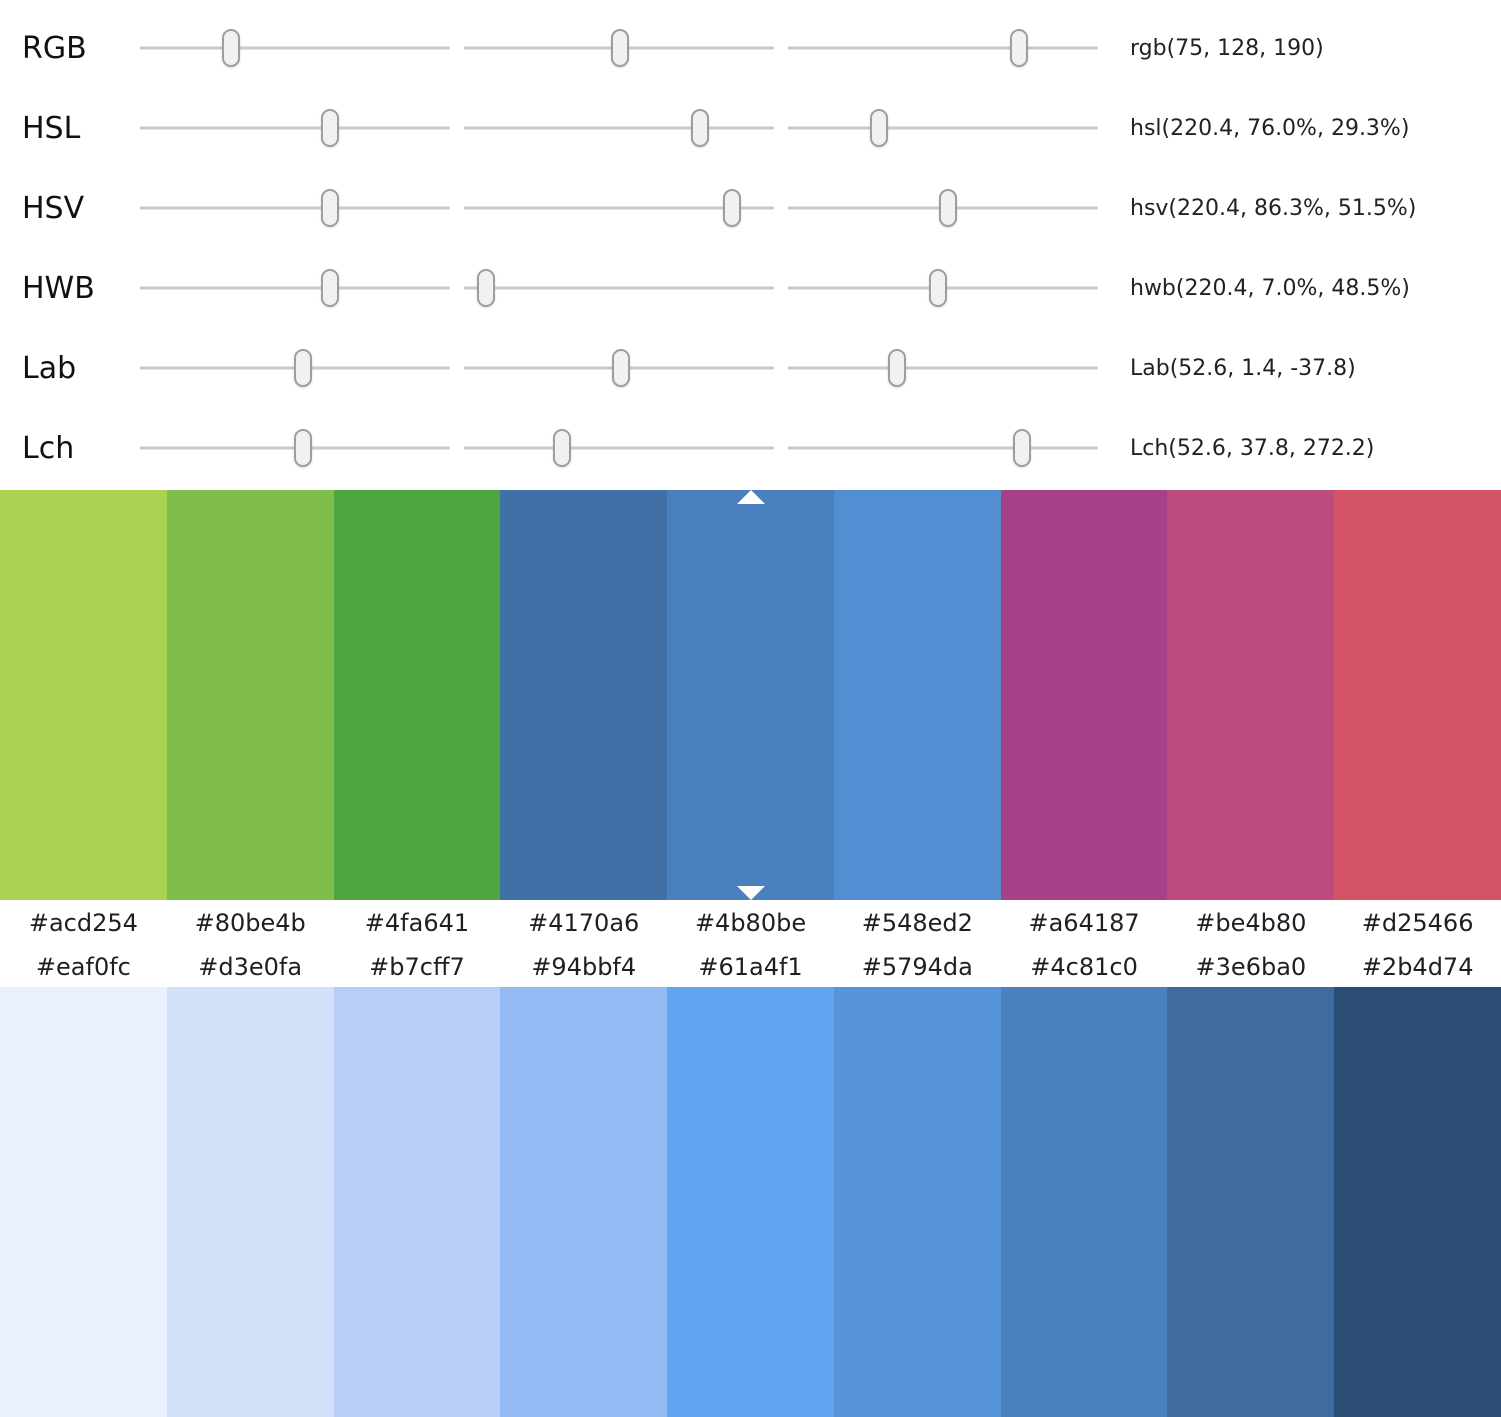 Image resolution: width=1501 pixels, height=1417 pixels. What do you see at coordinates (750, 497) in the screenshot?
I see `selected-marker-top-icon` at bounding box center [750, 497].